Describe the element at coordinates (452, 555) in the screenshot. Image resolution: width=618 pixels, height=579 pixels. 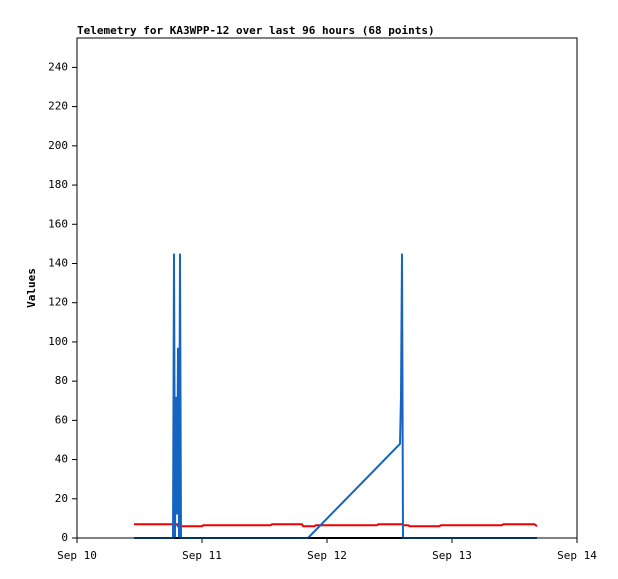
I see `x-tick-label: Sep 13` at that location.